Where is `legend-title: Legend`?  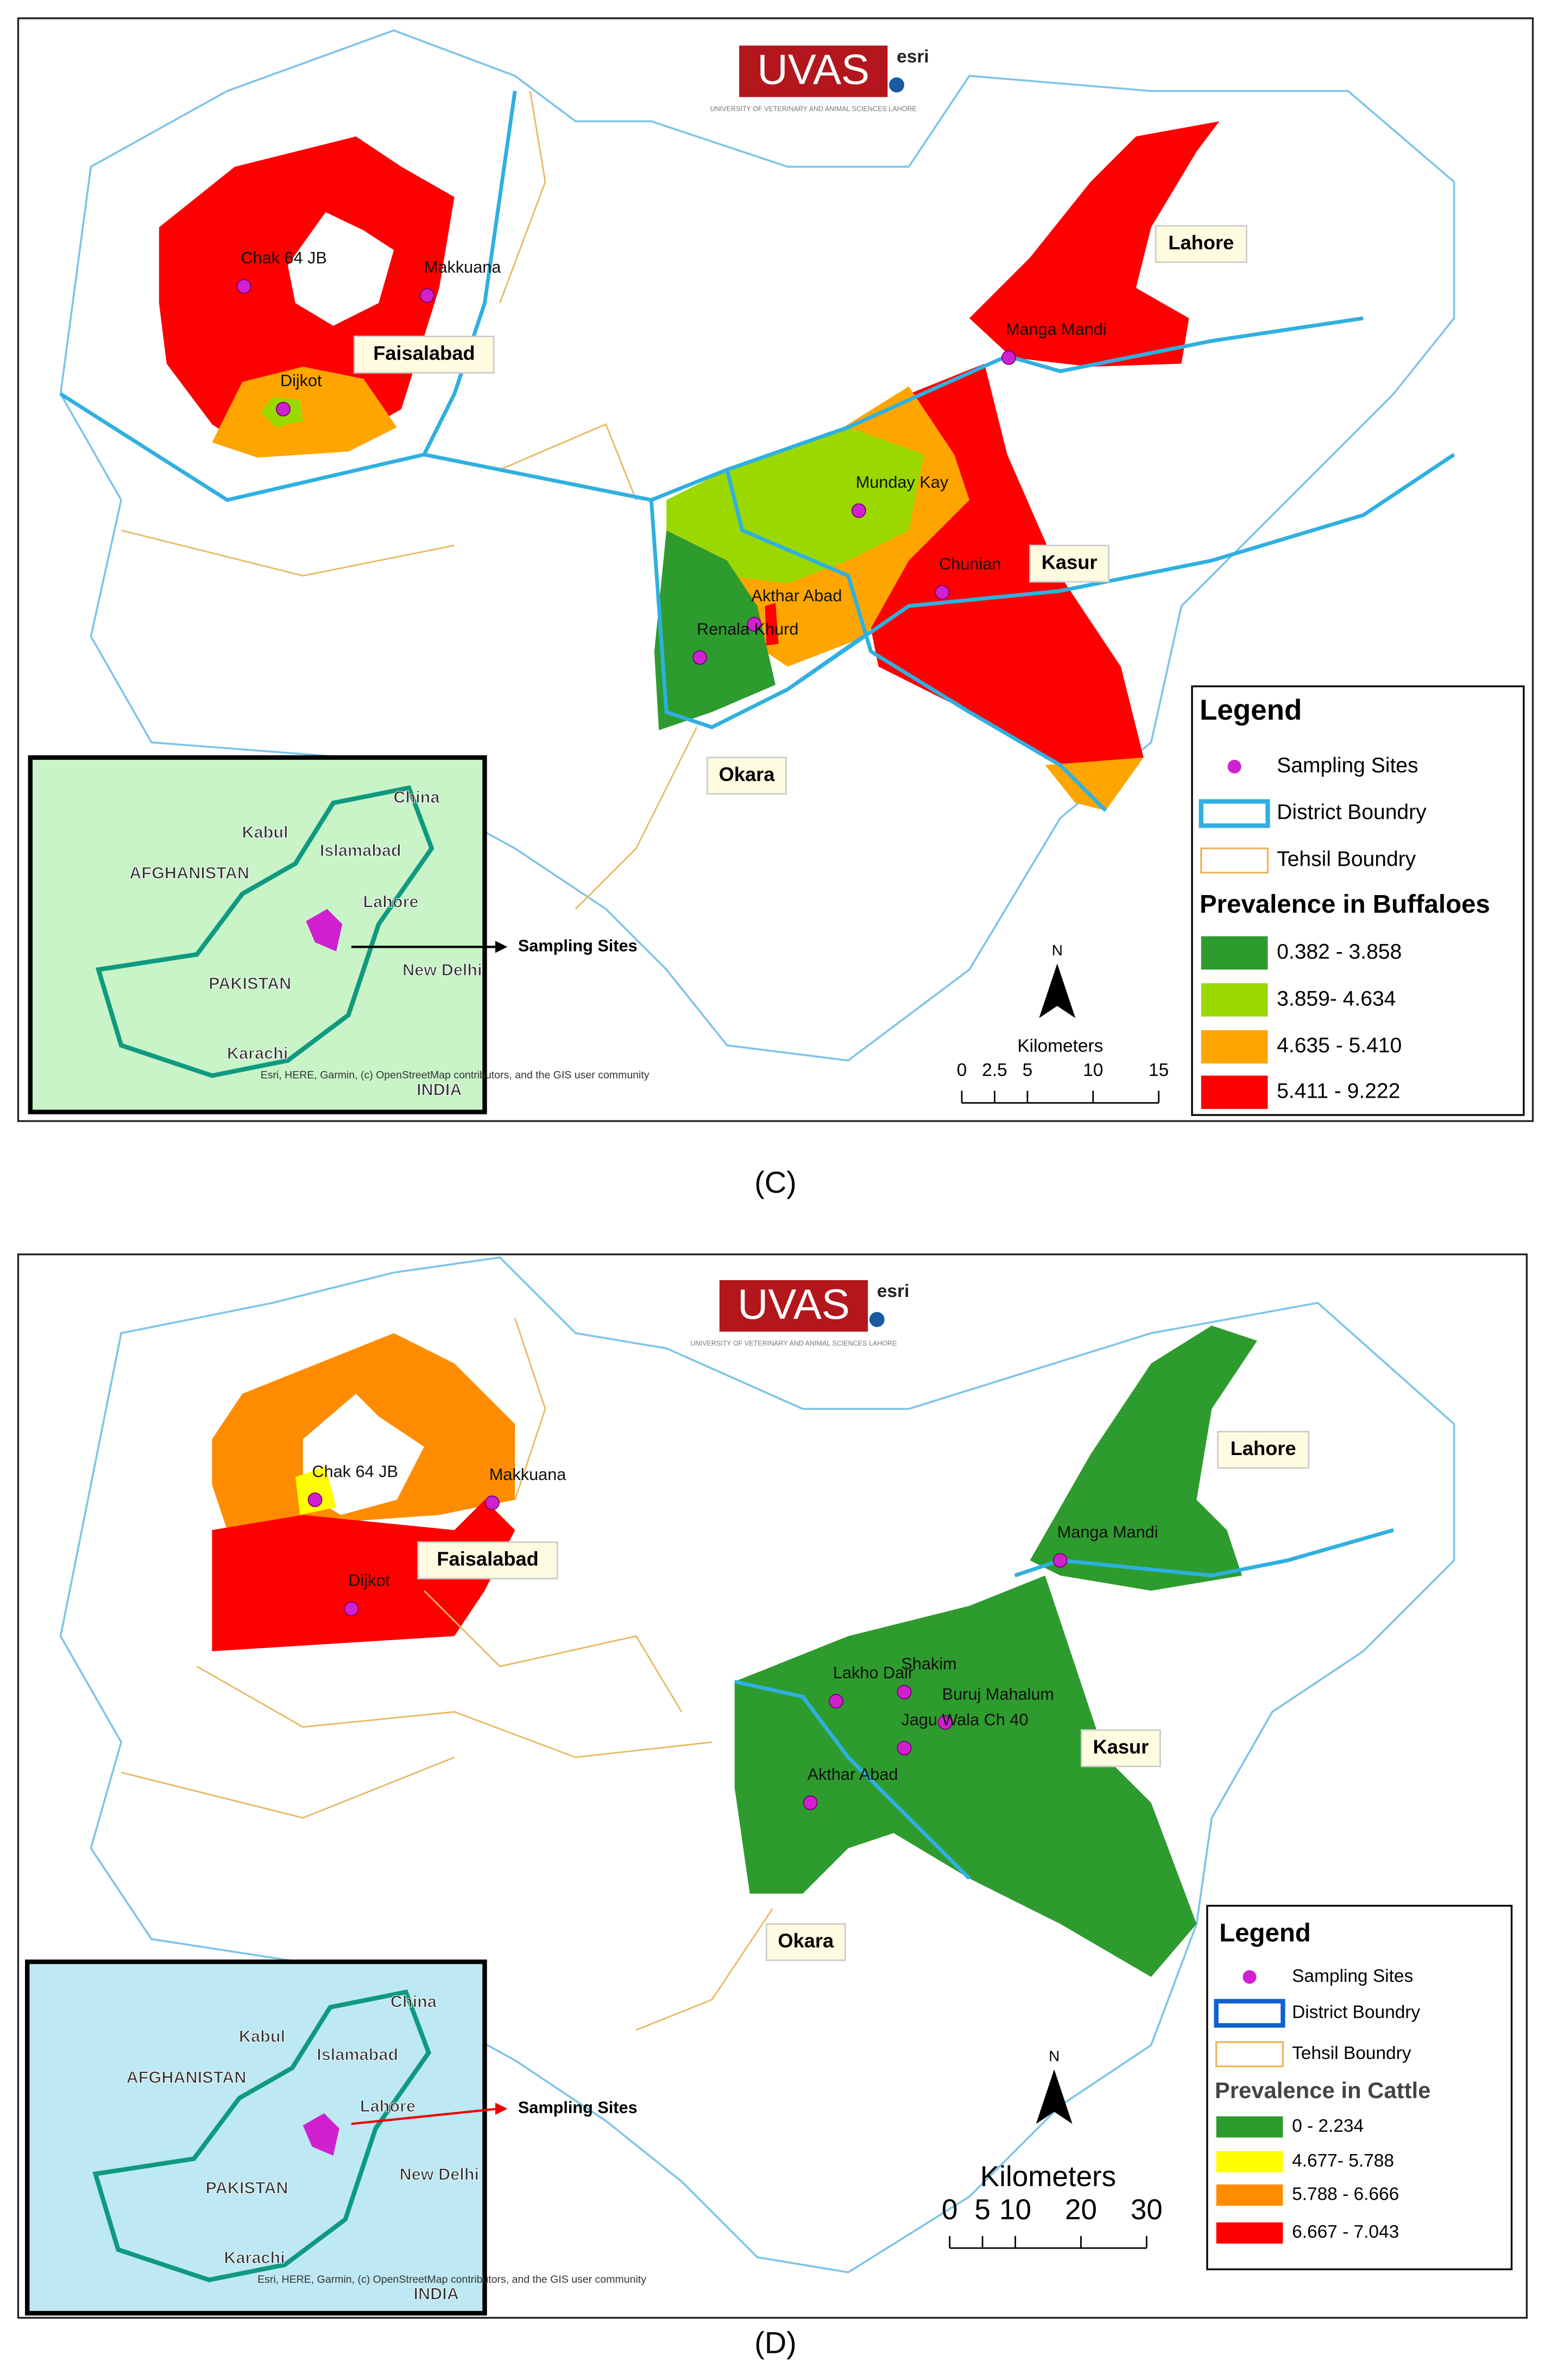
legend-title: Legend is located at coordinates (1265, 1932).